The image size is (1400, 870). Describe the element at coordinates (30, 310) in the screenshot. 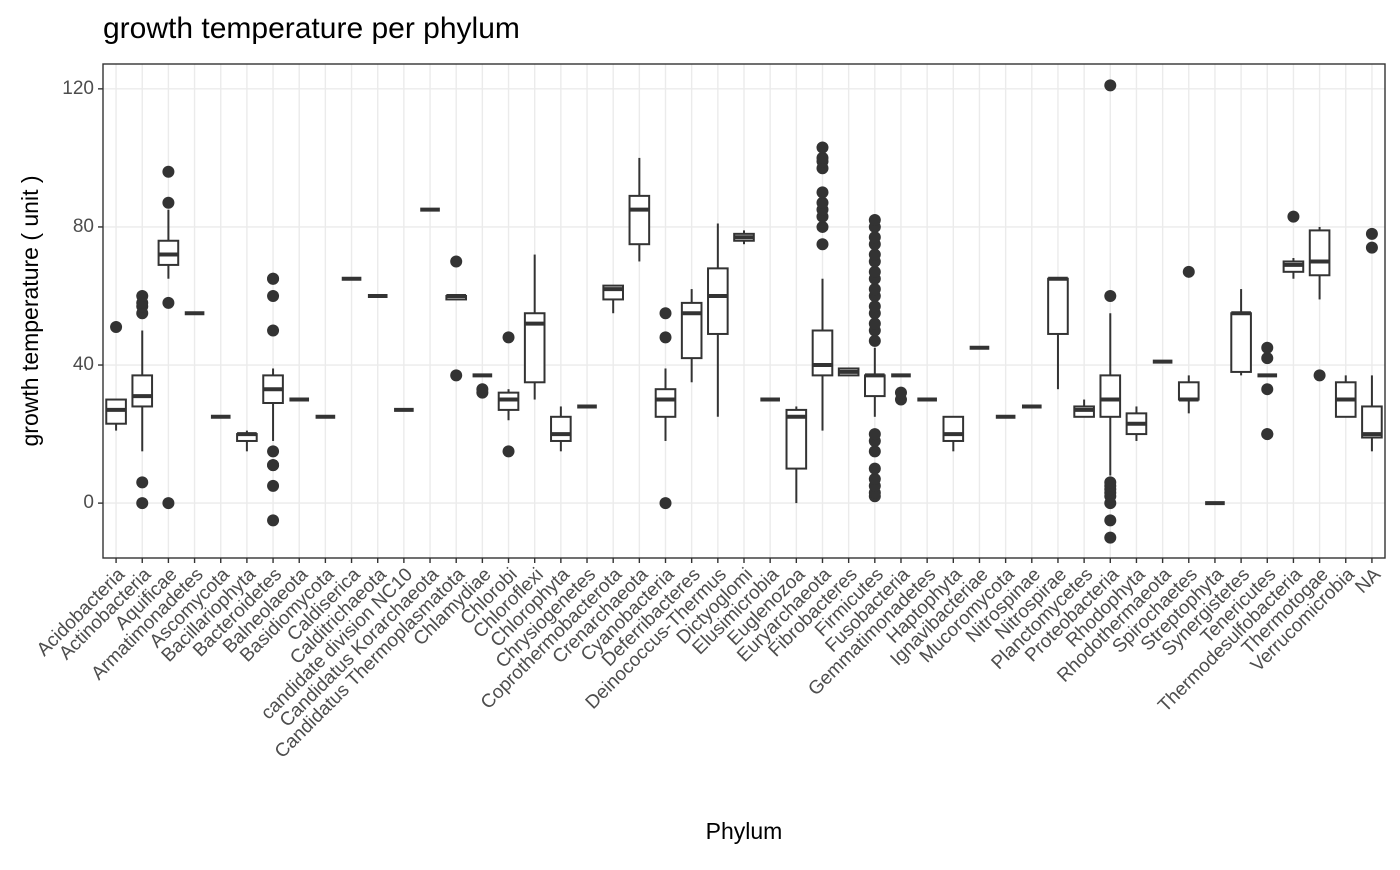

I see `y-axis-title: growth temperature ( unit )` at that location.